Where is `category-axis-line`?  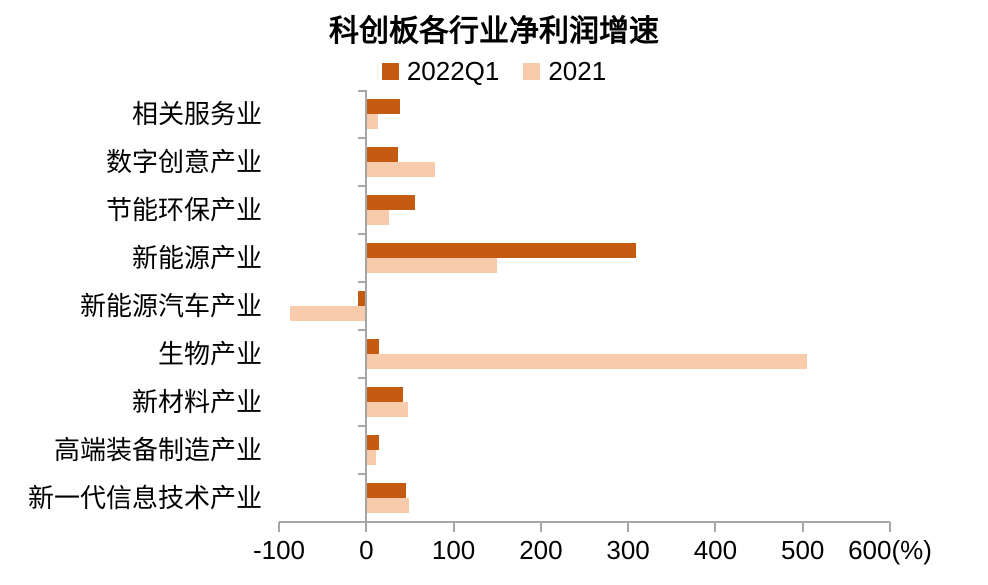
category-axis-line is located at coordinates (366, 306).